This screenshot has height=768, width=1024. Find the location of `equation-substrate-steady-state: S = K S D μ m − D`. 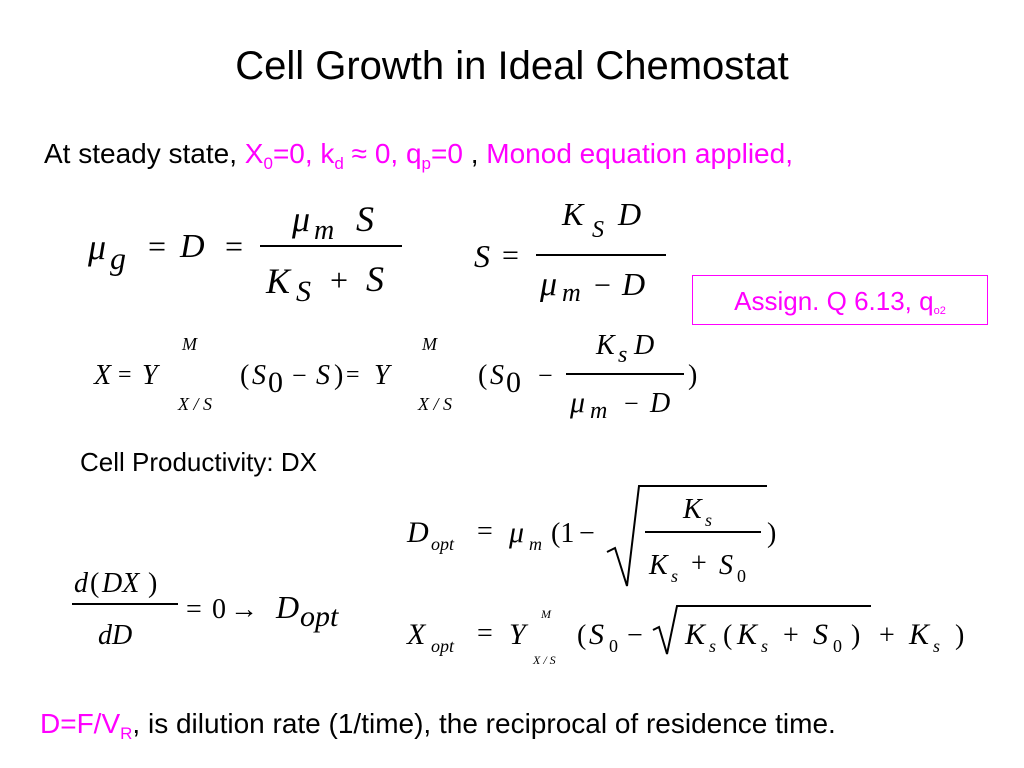

equation-substrate-steady-state: S = K S D μ m − D is located at coordinates (570, 251).